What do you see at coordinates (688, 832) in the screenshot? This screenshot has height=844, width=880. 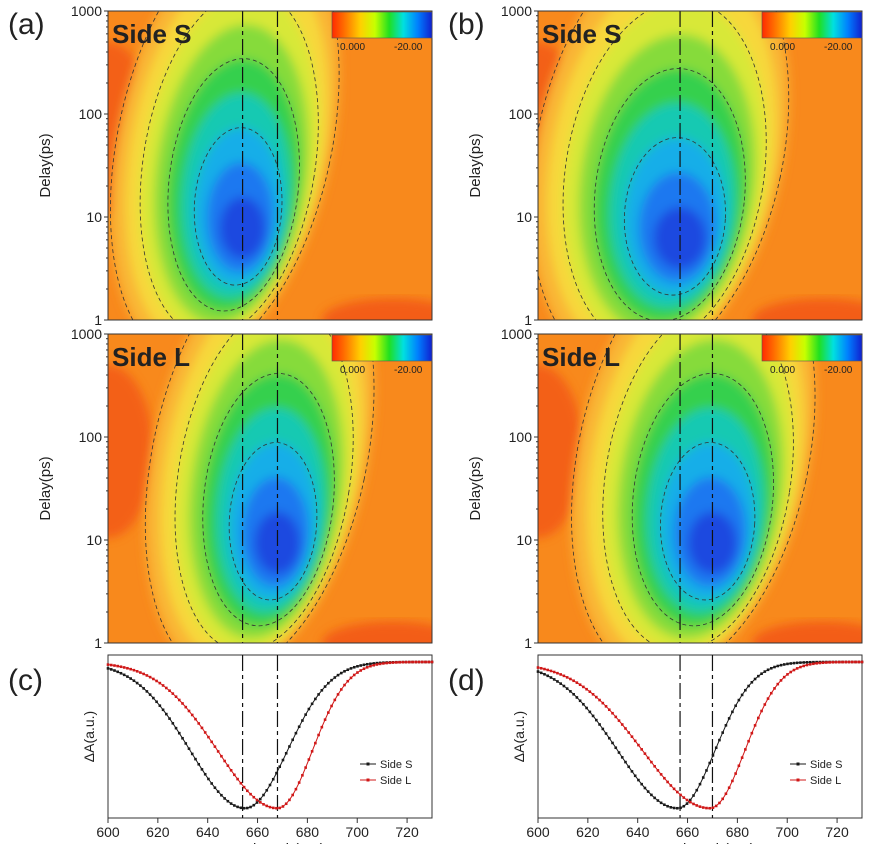 I see `x-tick-label: 660` at bounding box center [688, 832].